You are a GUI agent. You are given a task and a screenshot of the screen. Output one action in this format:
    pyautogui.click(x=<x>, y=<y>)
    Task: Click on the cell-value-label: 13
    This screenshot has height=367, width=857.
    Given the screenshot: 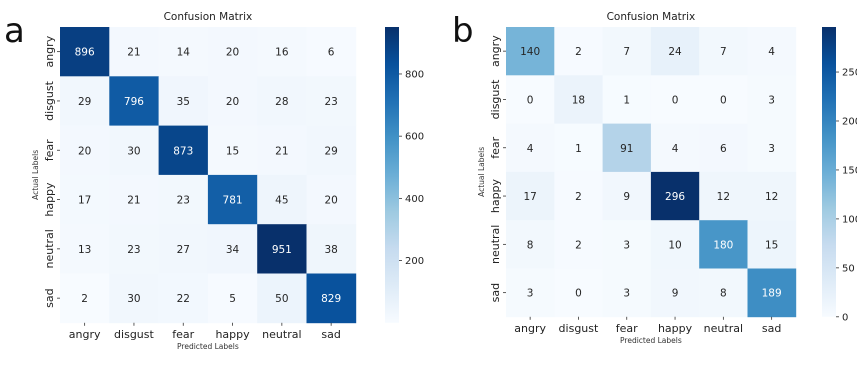 What is the action you would take?
    pyautogui.click(x=84, y=250)
    